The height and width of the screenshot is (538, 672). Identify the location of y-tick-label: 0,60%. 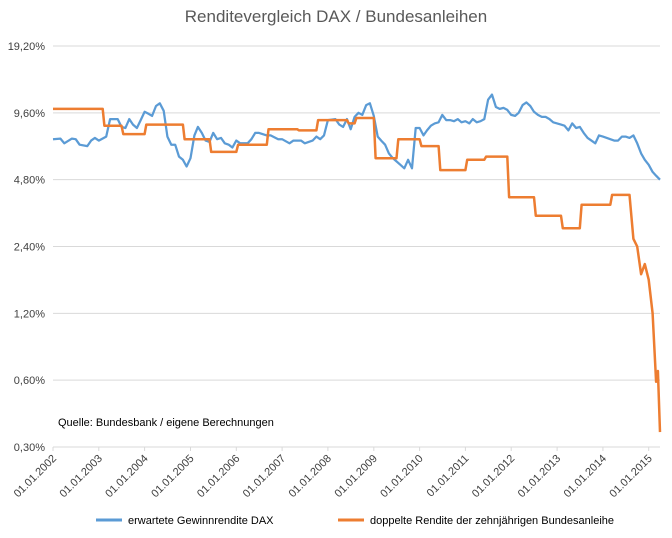
(29, 381).